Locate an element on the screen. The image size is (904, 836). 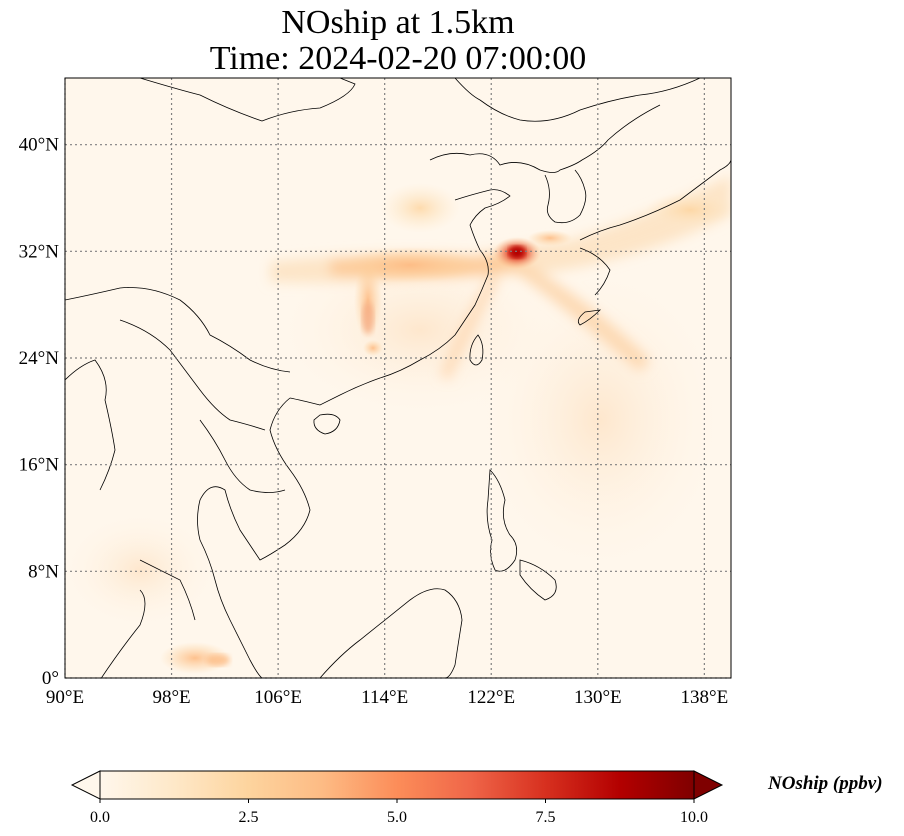
lat-tick-label: 8°N is located at coordinates (43, 571).